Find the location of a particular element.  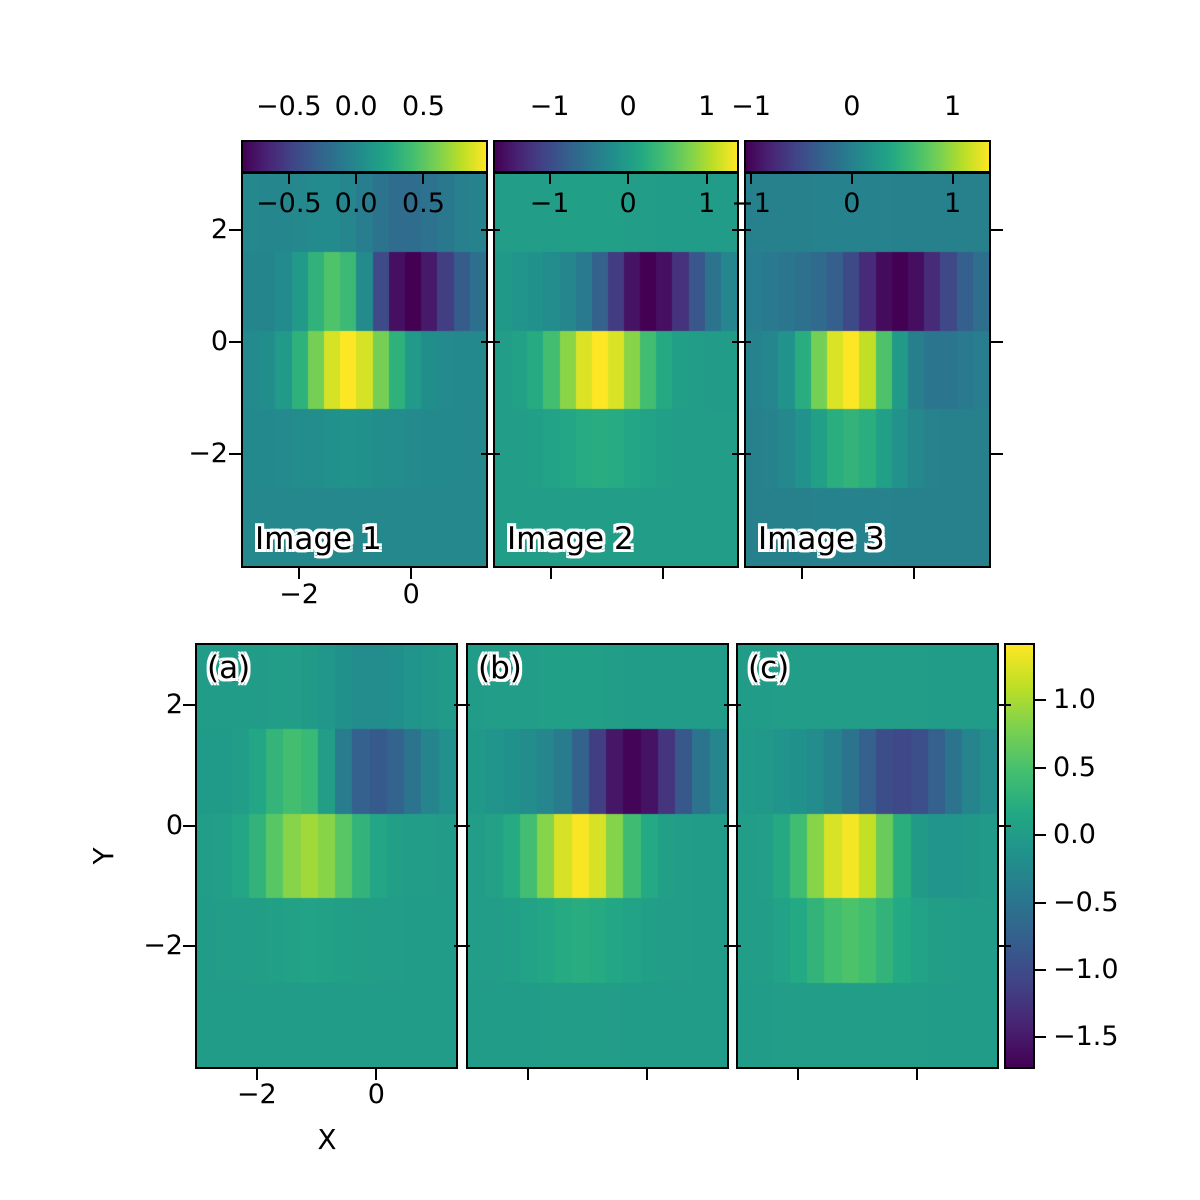

heatmap-panel-a: (a) is located at coordinates (326, 856).